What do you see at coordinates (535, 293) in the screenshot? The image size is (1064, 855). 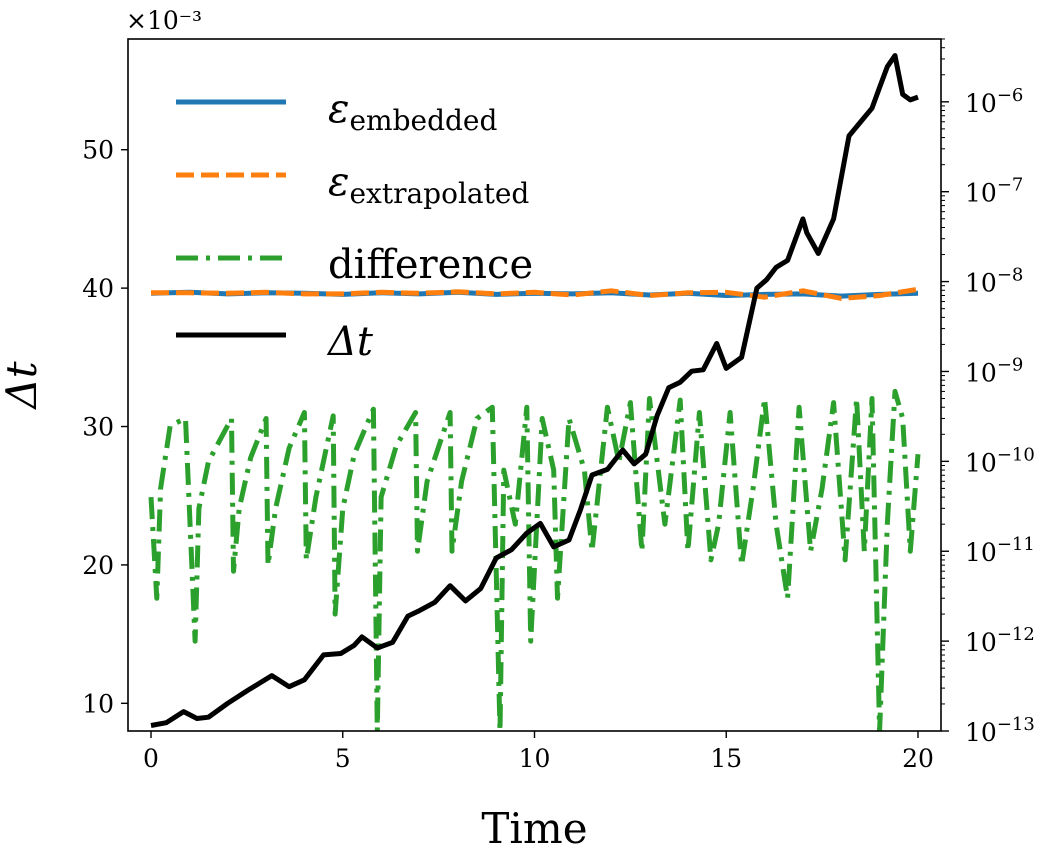 I see `series-line-extrapolated` at bounding box center [535, 293].